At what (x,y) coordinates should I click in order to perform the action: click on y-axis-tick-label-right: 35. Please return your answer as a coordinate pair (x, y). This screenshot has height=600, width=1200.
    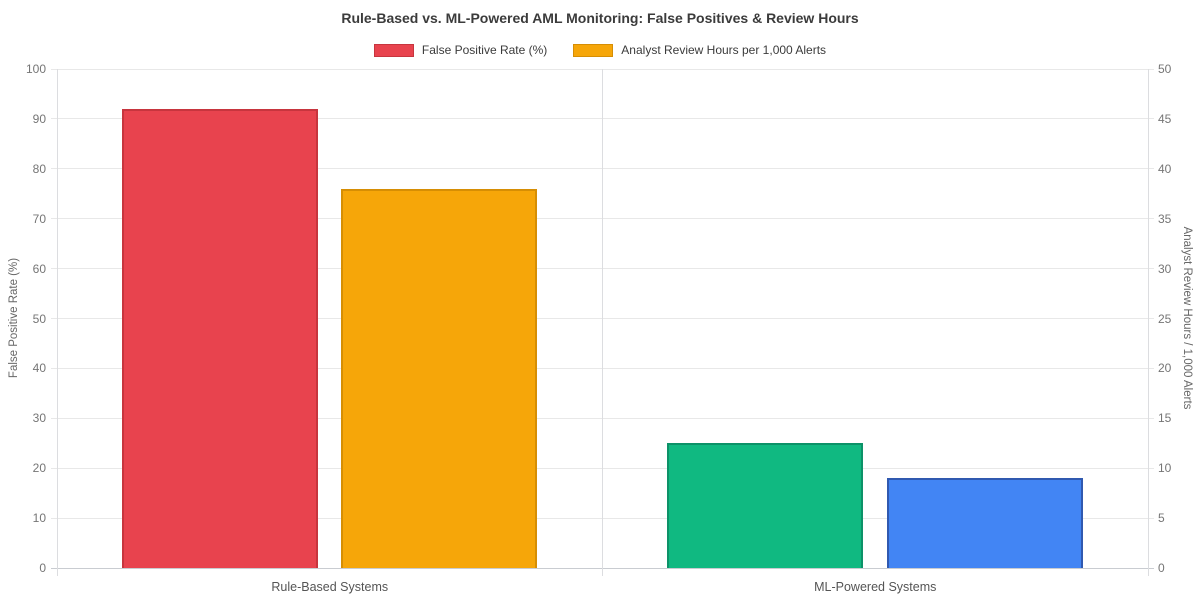
    Looking at the image, I should click on (1165, 218).